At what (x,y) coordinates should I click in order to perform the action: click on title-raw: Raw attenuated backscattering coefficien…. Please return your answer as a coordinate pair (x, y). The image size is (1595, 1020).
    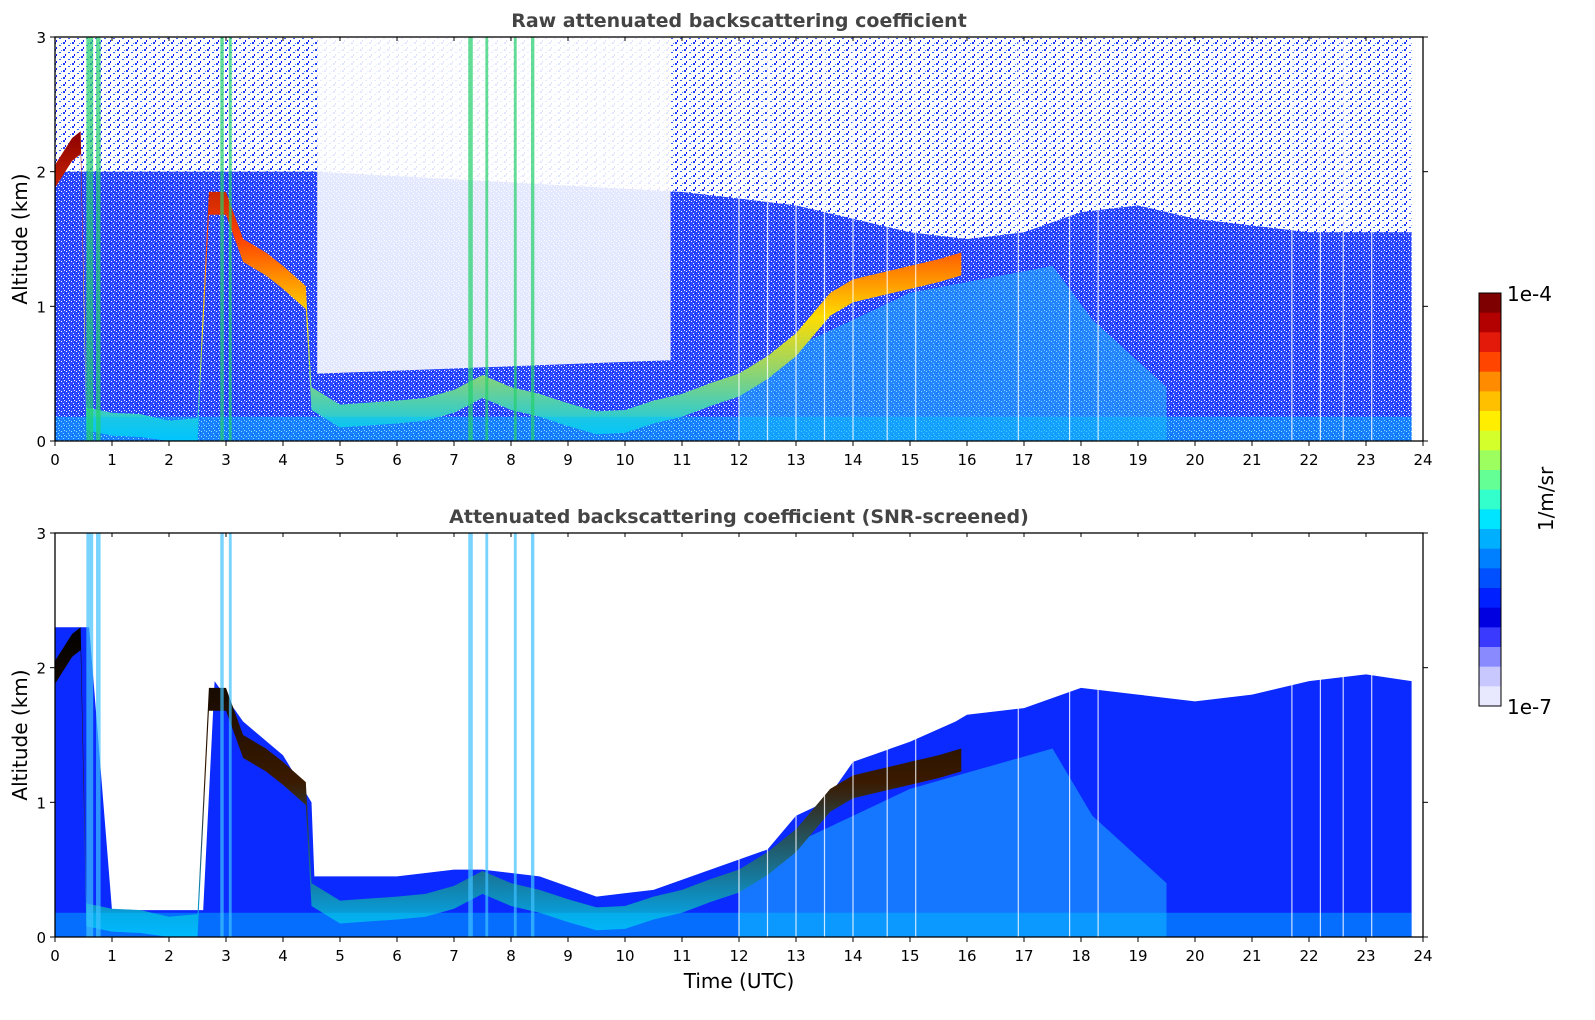
    Looking at the image, I should click on (739, 21).